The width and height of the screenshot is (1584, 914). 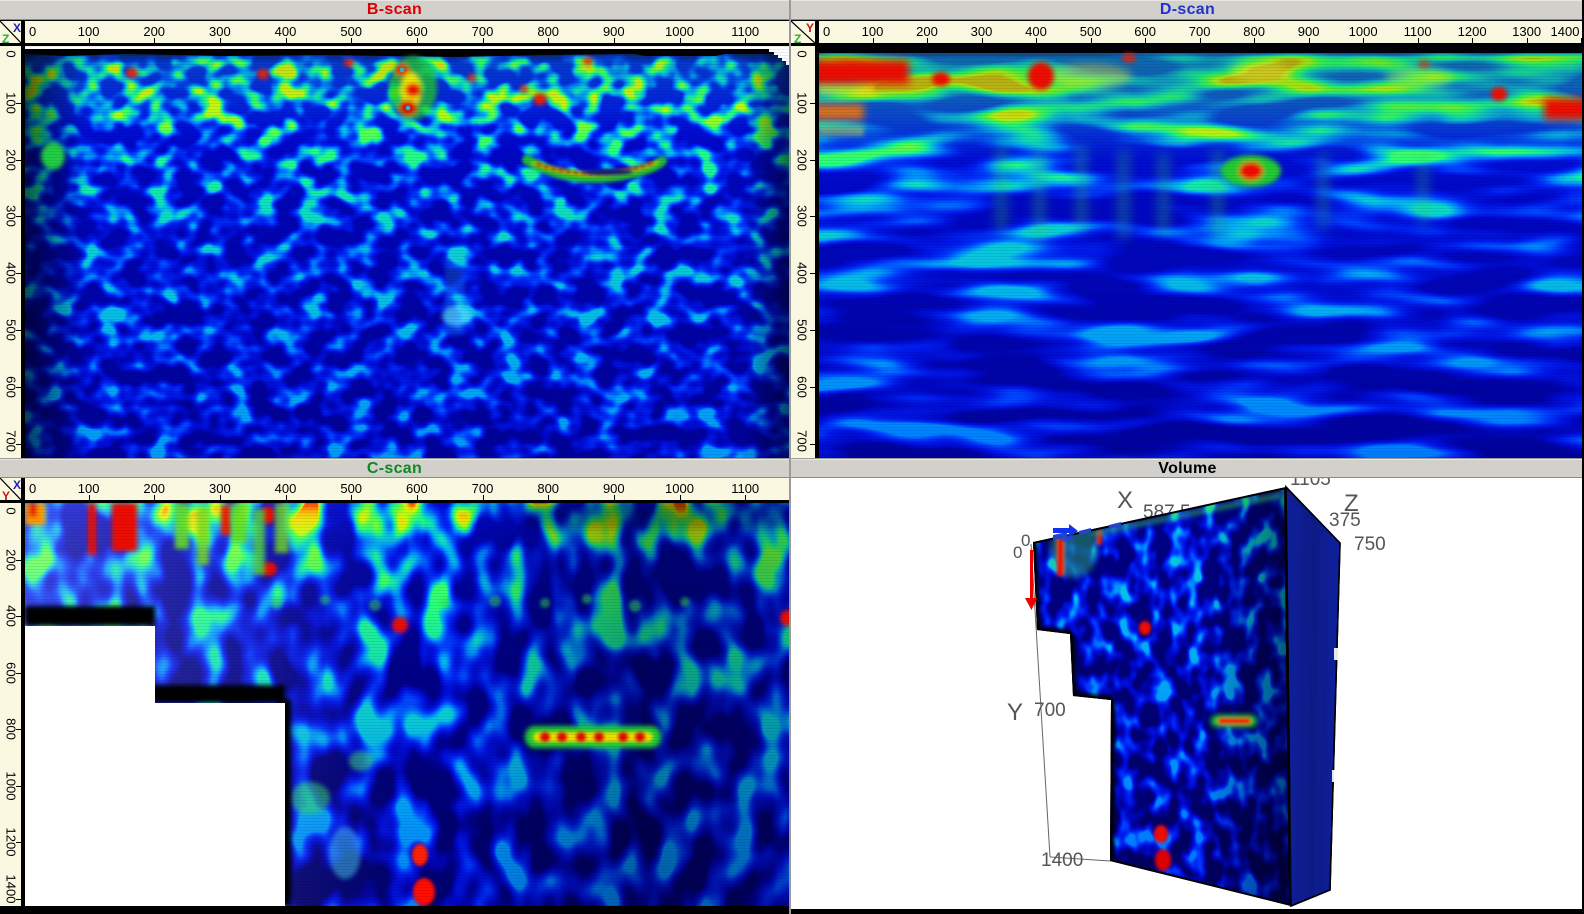 I want to click on svg-text: 1400, so click(x=1062, y=860).